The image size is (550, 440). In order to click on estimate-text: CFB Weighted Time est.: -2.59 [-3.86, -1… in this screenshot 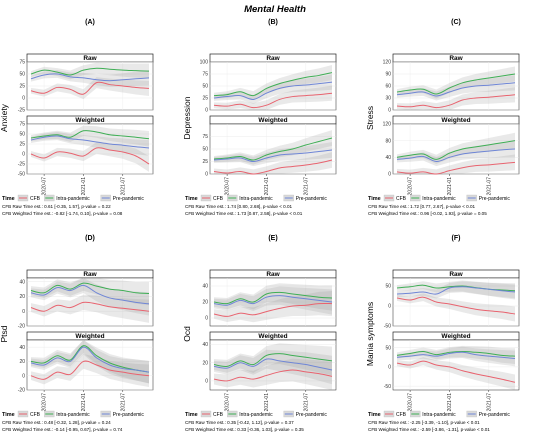, I will do `click(429, 429)`.